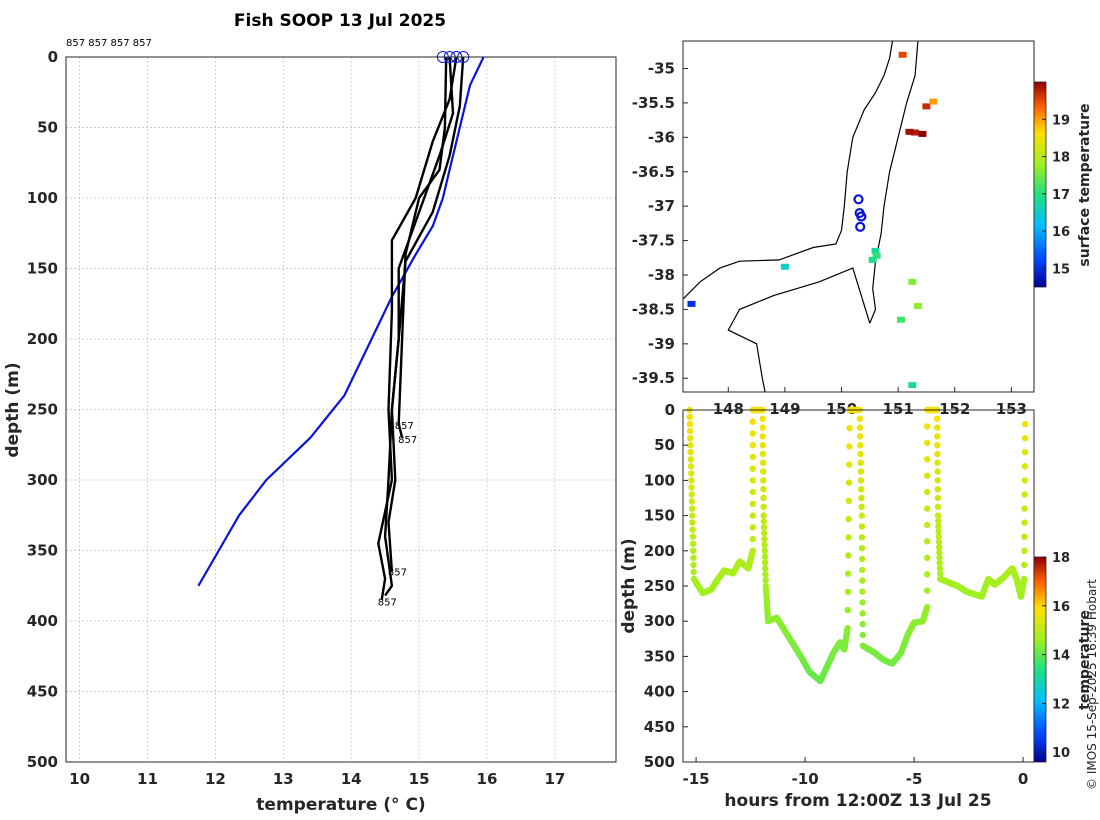 This screenshot has width=1100, height=820. What do you see at coordinates (1061, 158) in the screenshot?
I see `map-colorbar-tick: 18` at bounding box center [1061, 158].